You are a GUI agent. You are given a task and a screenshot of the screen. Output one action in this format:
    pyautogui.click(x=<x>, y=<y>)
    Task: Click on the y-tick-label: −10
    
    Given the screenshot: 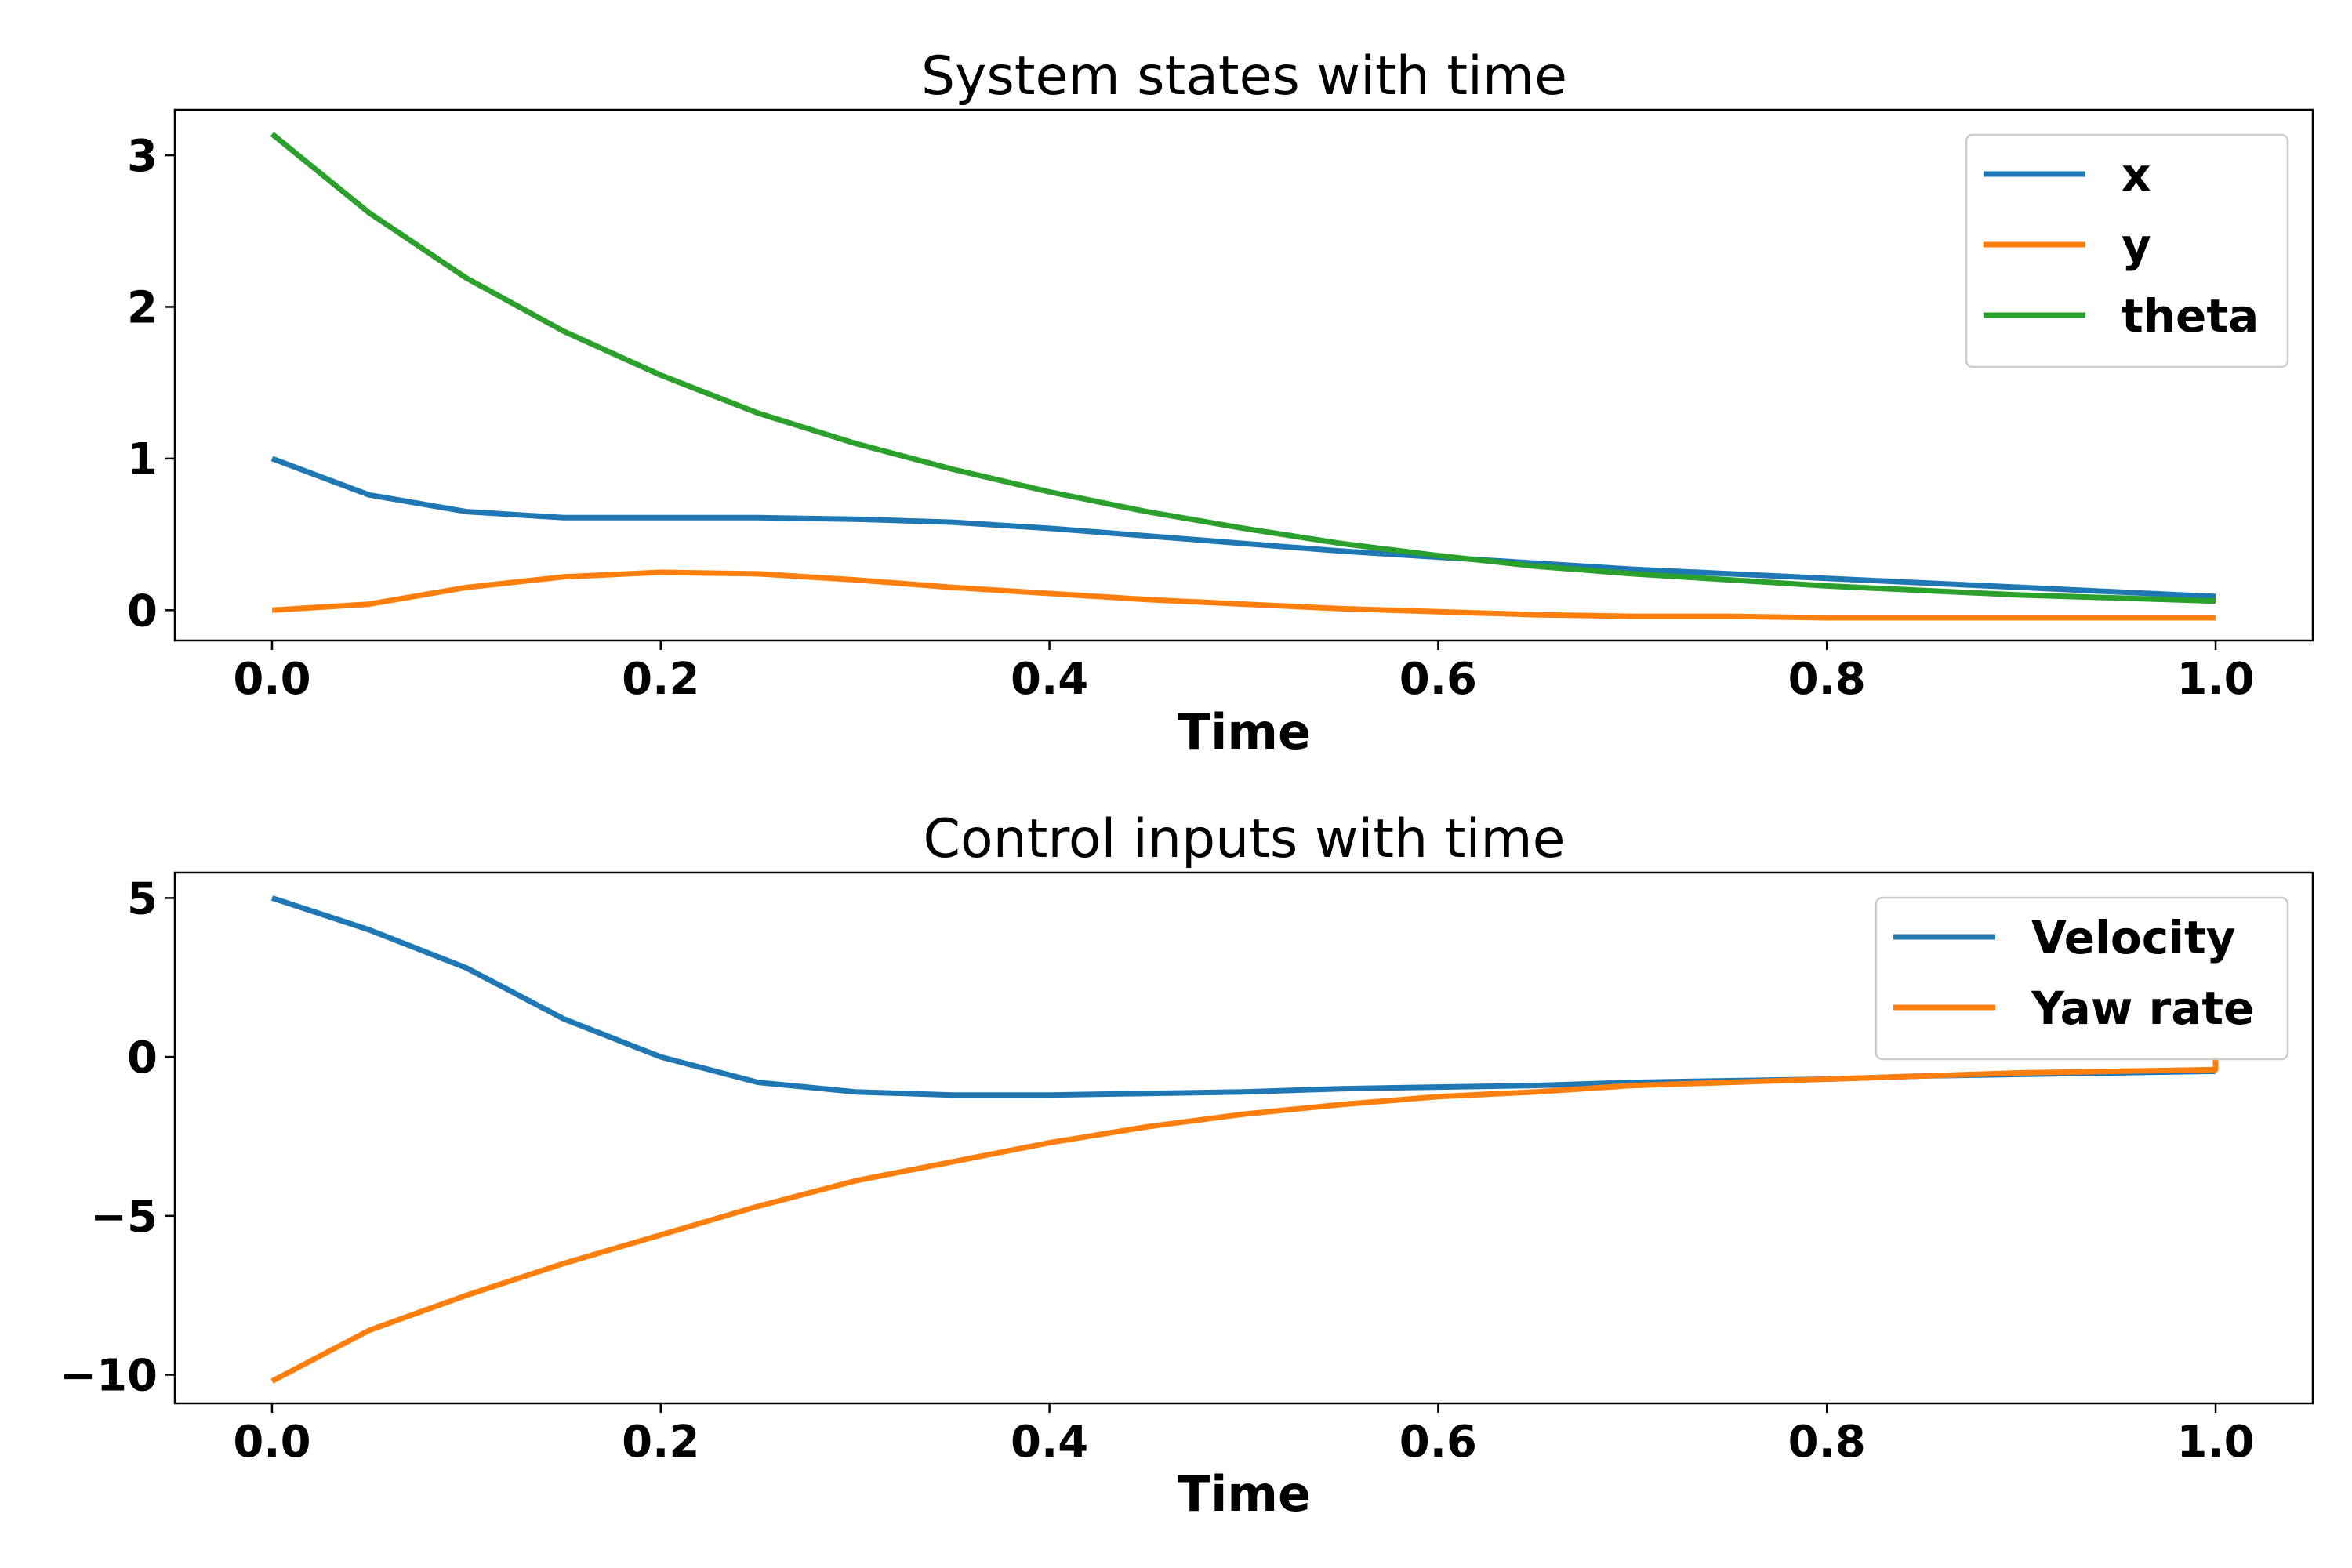 What is the action you would take?
    pyautogui.click(x=109, y=1376)
    